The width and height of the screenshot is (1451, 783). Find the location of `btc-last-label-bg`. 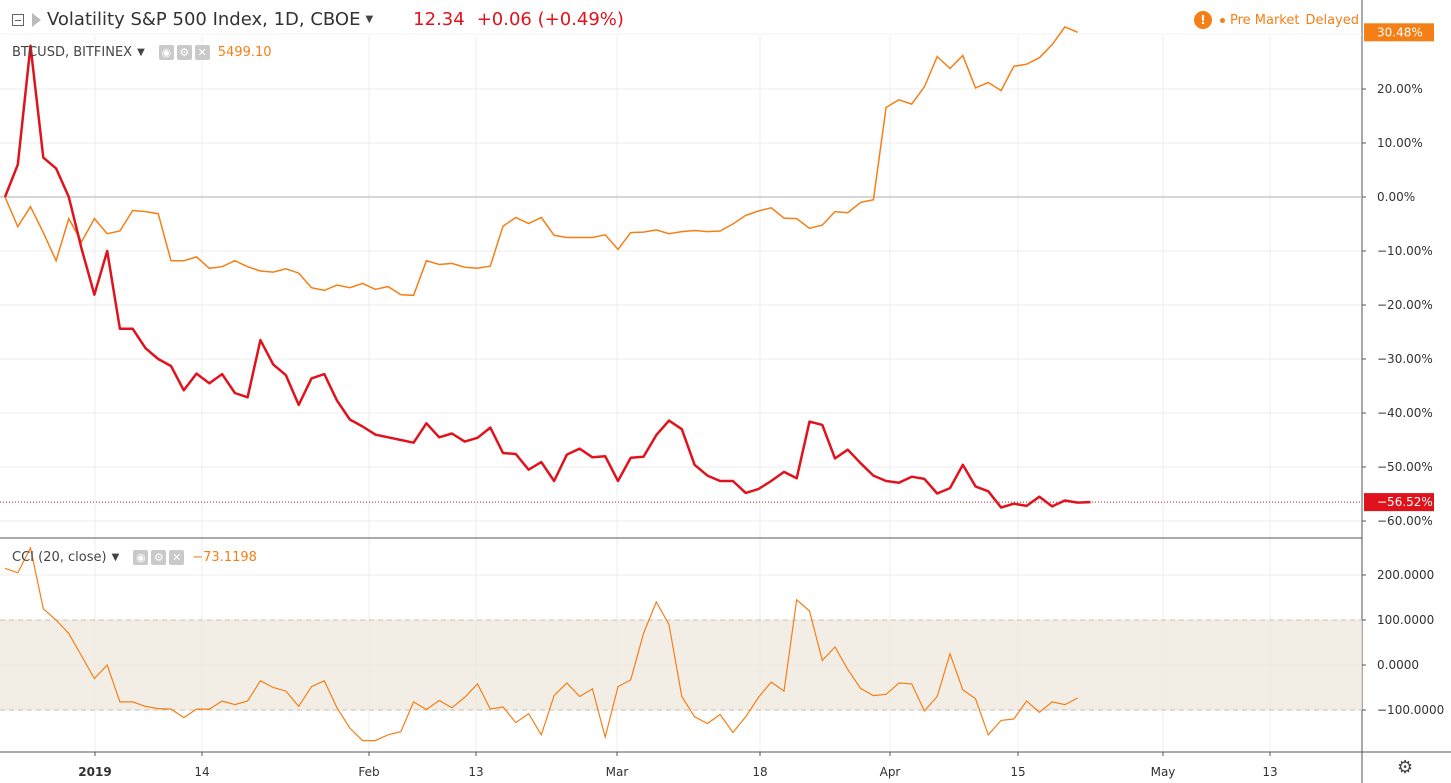

btc-last-label-bg is located at coordinates (1399, 32).